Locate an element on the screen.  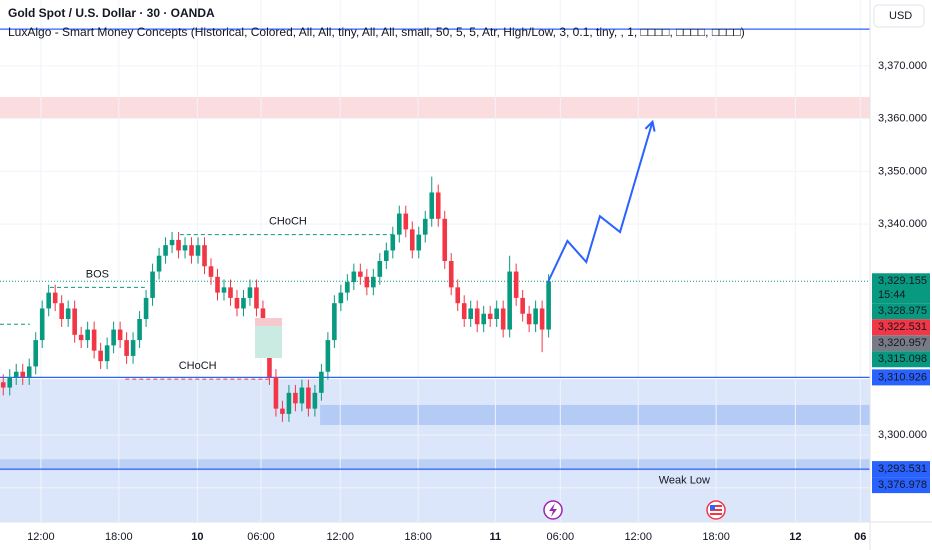
order-block is located at coordinates (268, 342).